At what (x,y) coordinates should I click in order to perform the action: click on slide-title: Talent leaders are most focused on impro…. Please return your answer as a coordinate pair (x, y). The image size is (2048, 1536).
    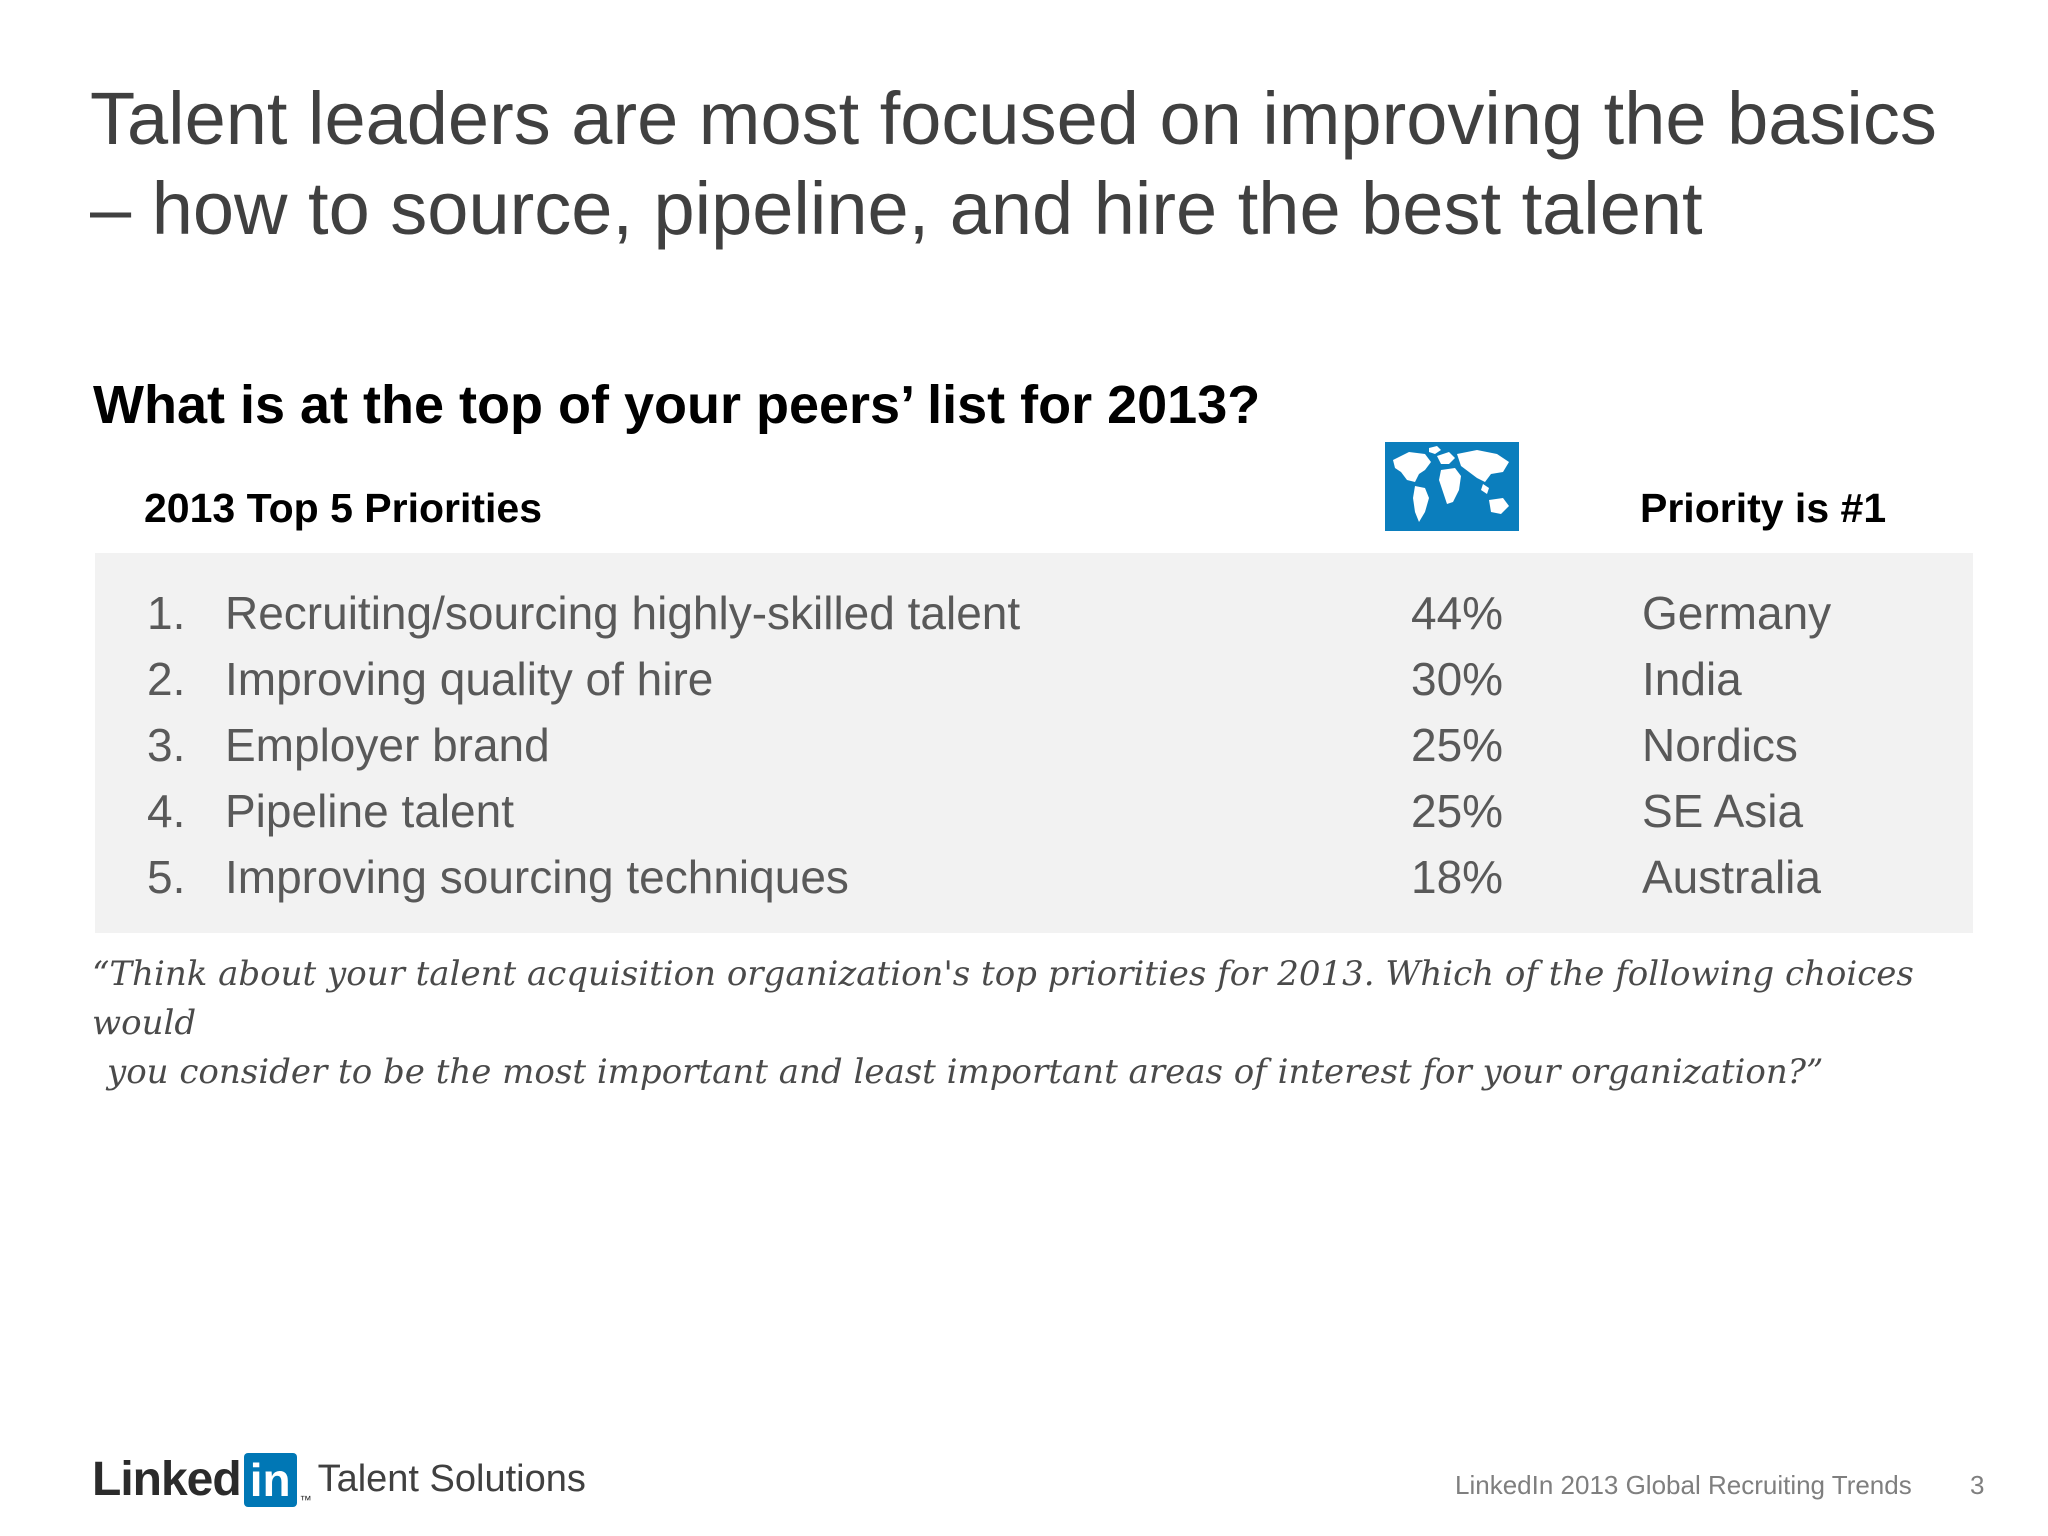
    Looking at the image, I should click on (1040, 164).